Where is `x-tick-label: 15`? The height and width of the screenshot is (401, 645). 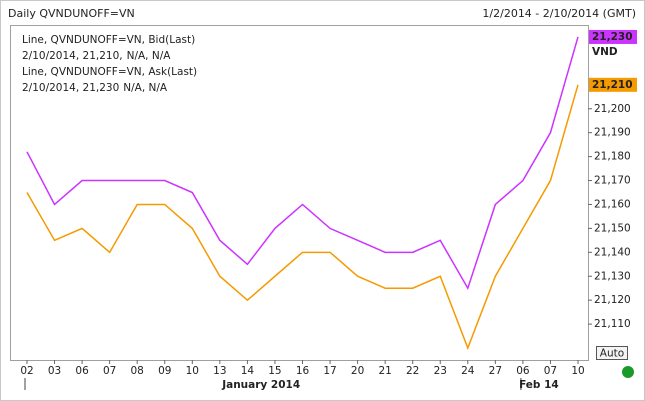 x-tick-label: 15 is located at coordinates (274, 371).